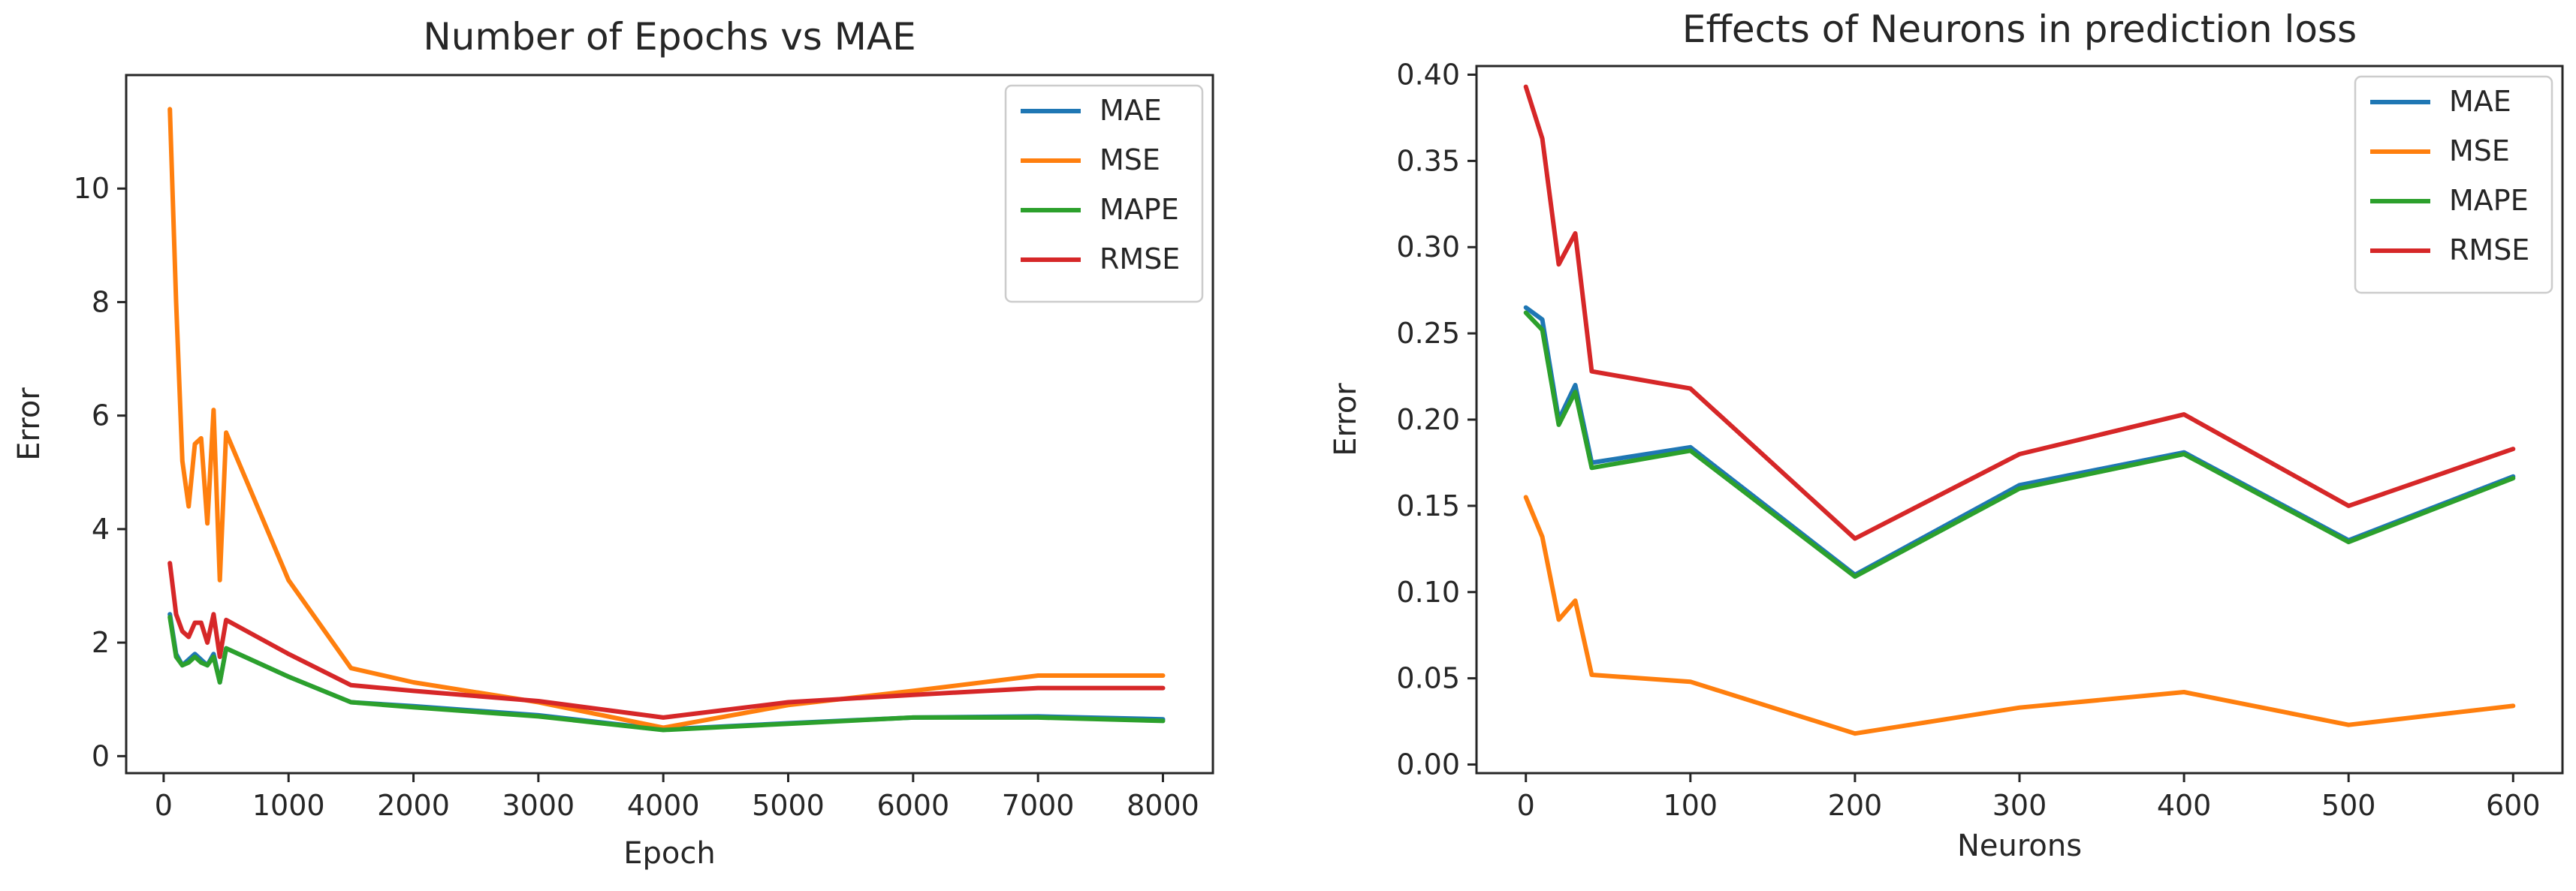 The image size is (2576, 891). Describe the element at coordinates (538, 805) in the screenshot. I see `x-tick-label: 3000` at that location.